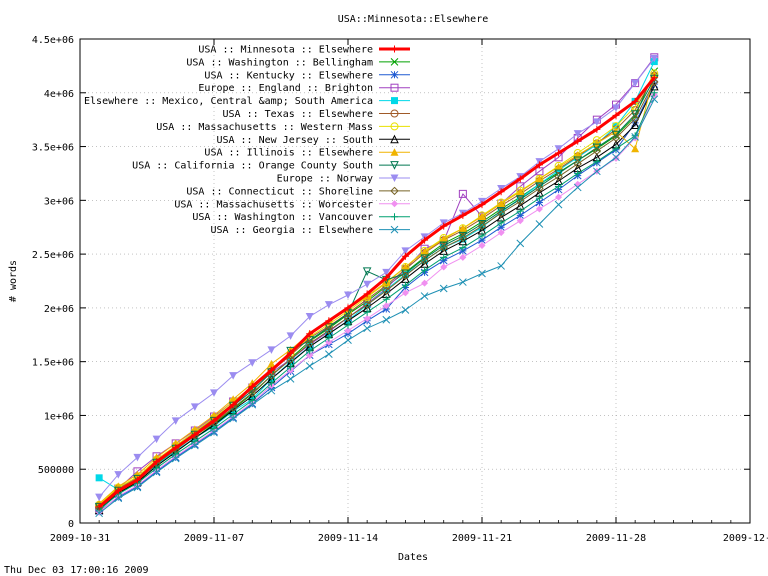 The image size is (768, 576). I want to click on y-tick-label: 4.5e+06, so click(53, 40).